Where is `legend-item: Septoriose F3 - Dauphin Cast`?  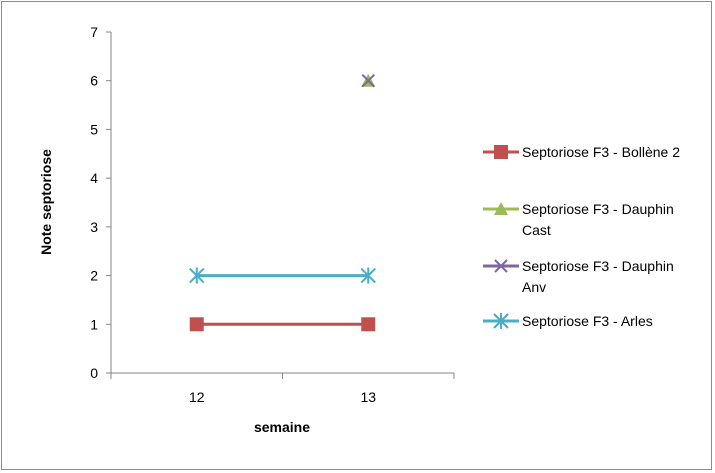
legend-item: Septoriose F3 - Dauphin Cast is located at coordinates (578, 219).